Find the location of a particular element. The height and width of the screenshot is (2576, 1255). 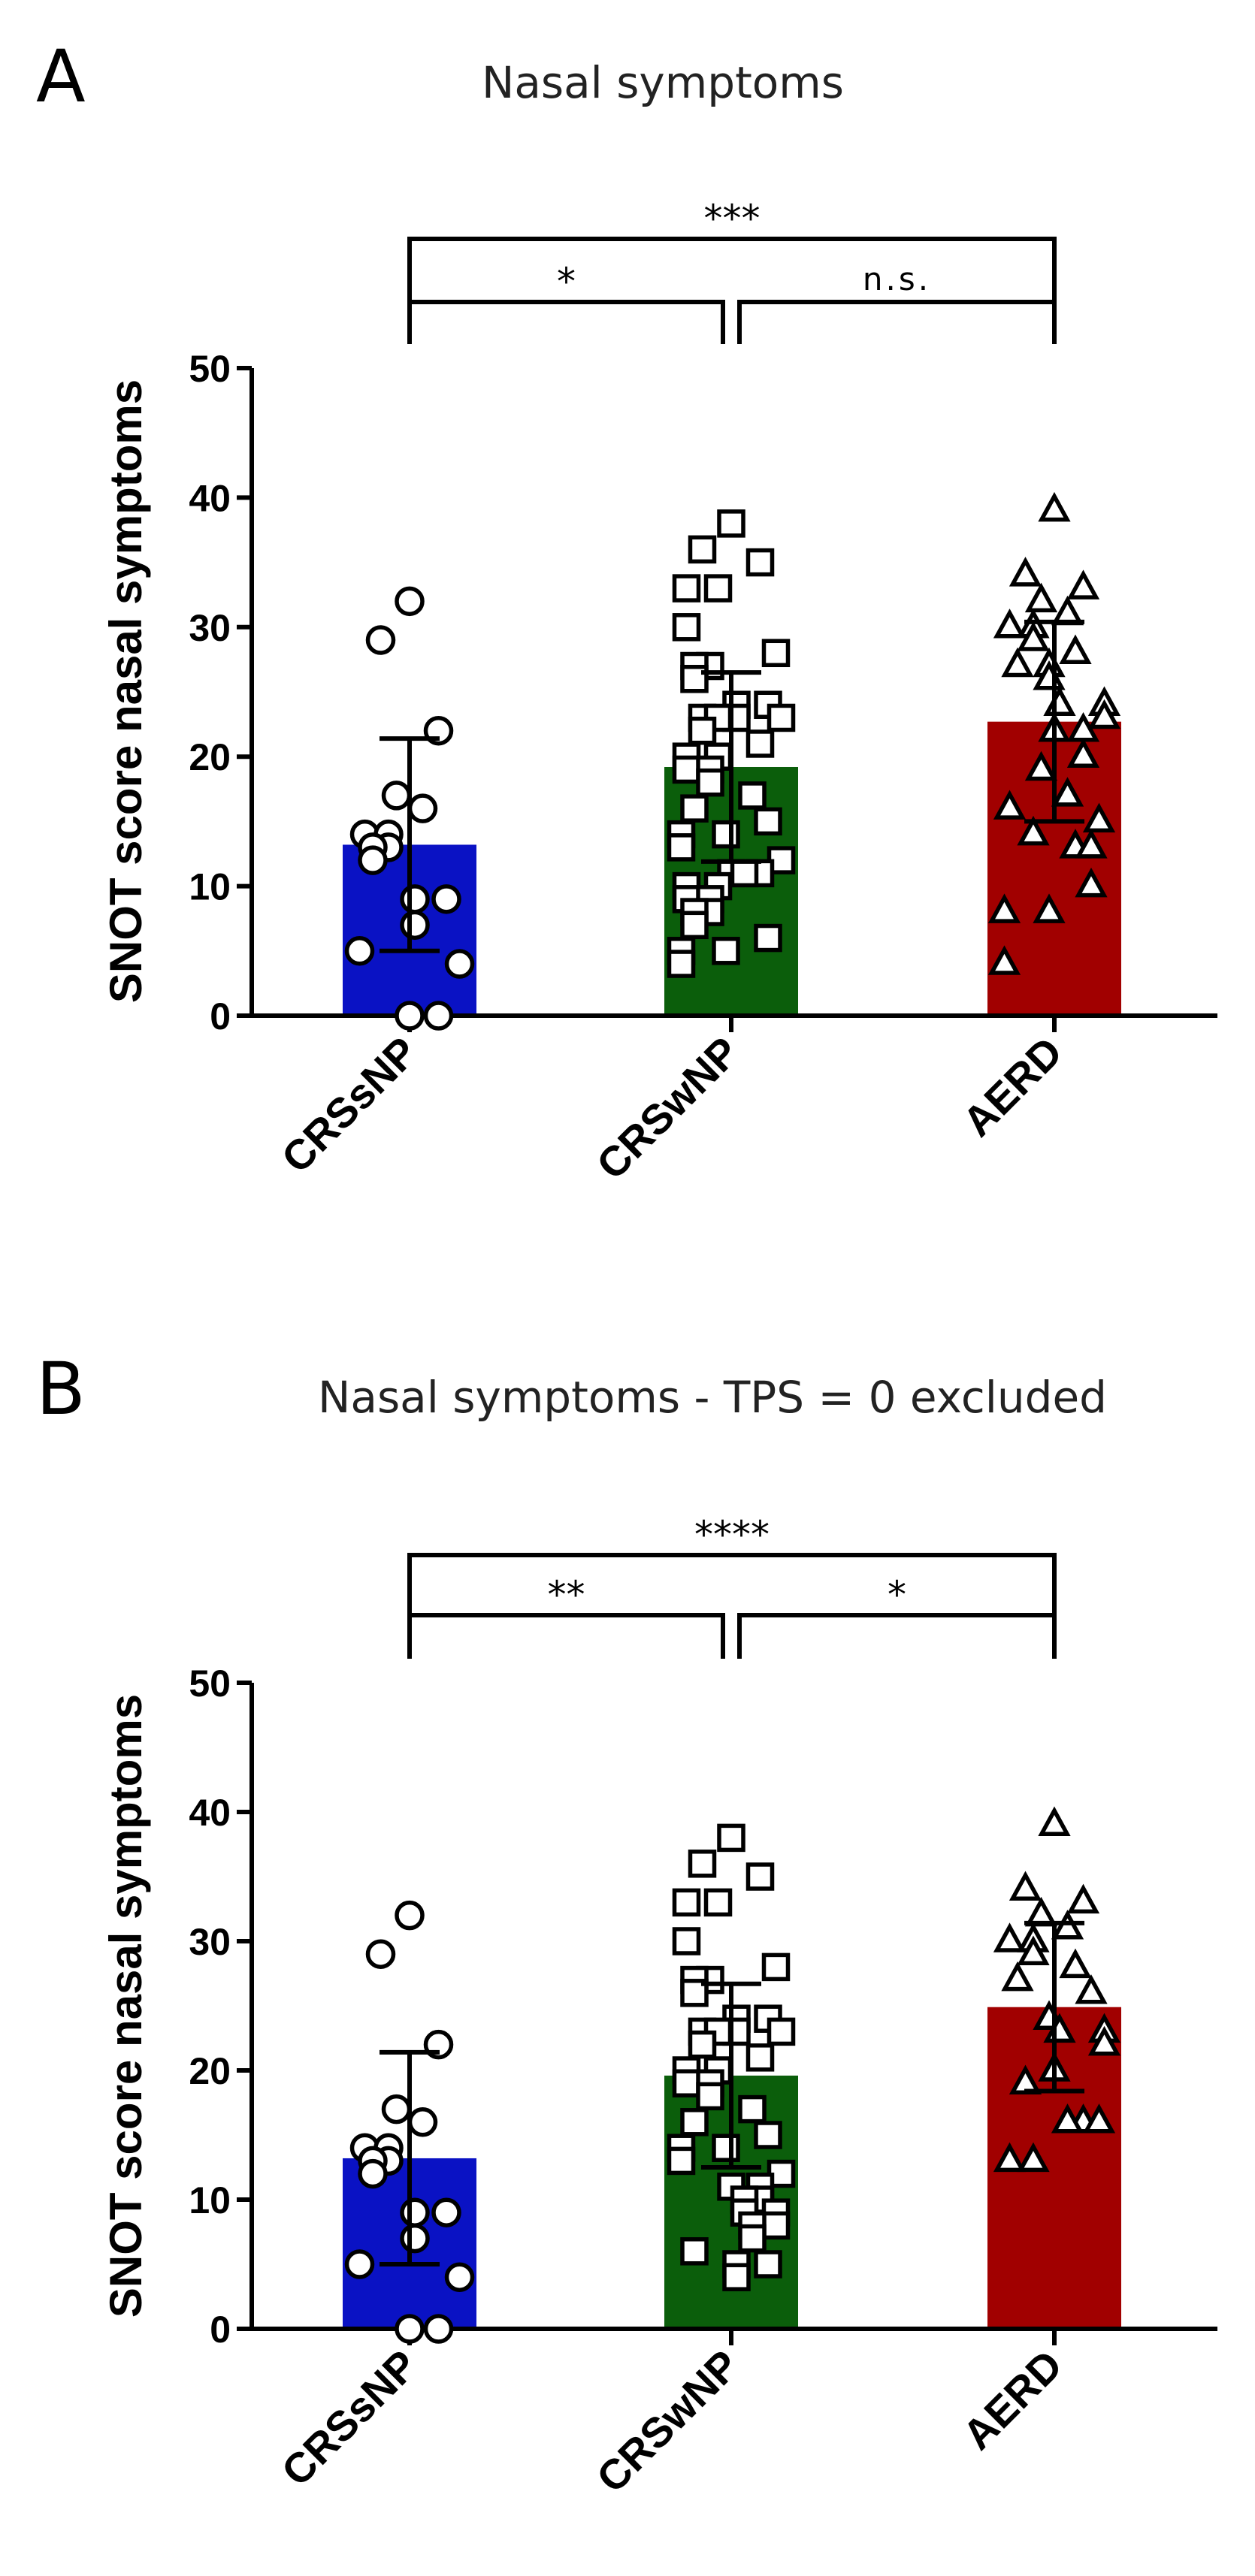

y-tick-label: 50 is located at coordinates (210, 1683).